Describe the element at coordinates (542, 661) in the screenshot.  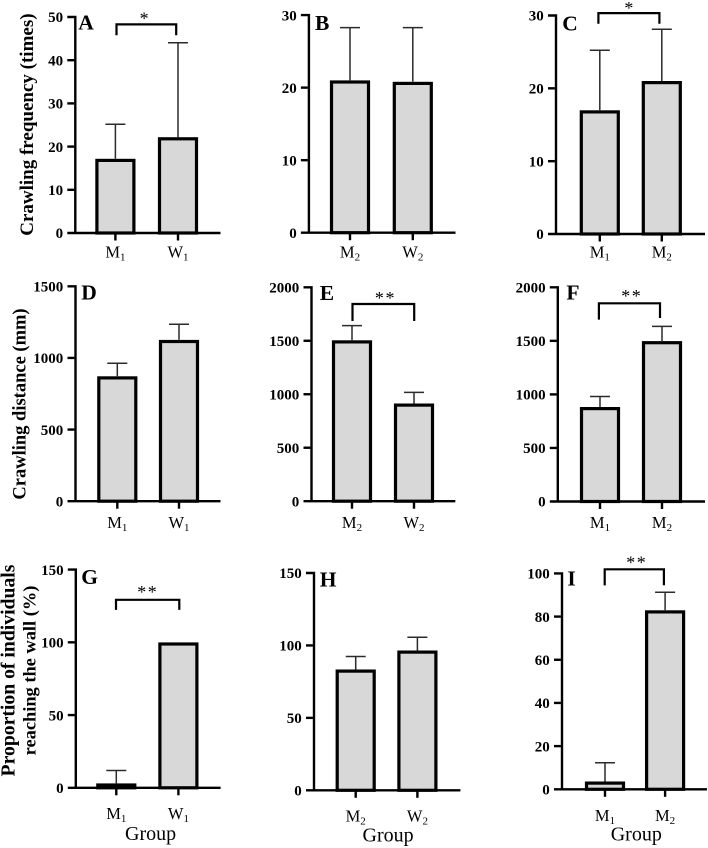
I see `svg-text: 60` at that location.